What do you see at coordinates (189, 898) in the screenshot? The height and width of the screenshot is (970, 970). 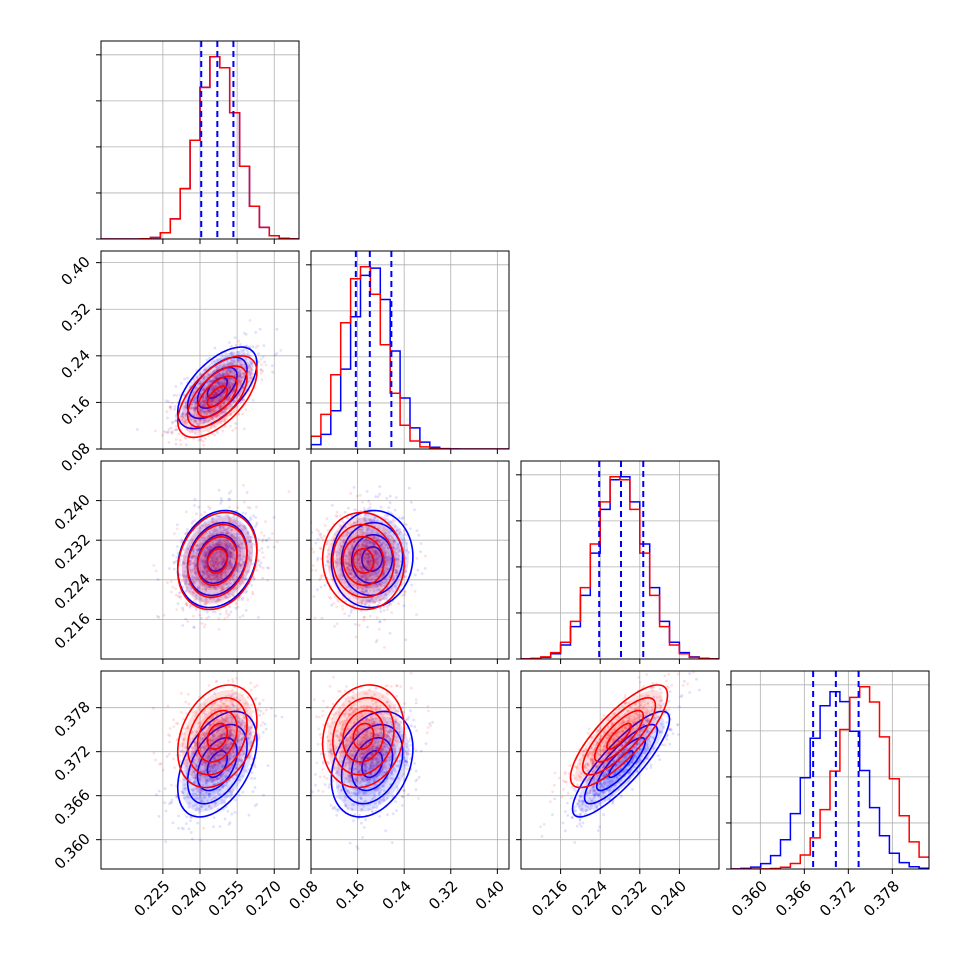 I see `x-tick-label-param-0: 0.240` at bounding box center [189, 898].